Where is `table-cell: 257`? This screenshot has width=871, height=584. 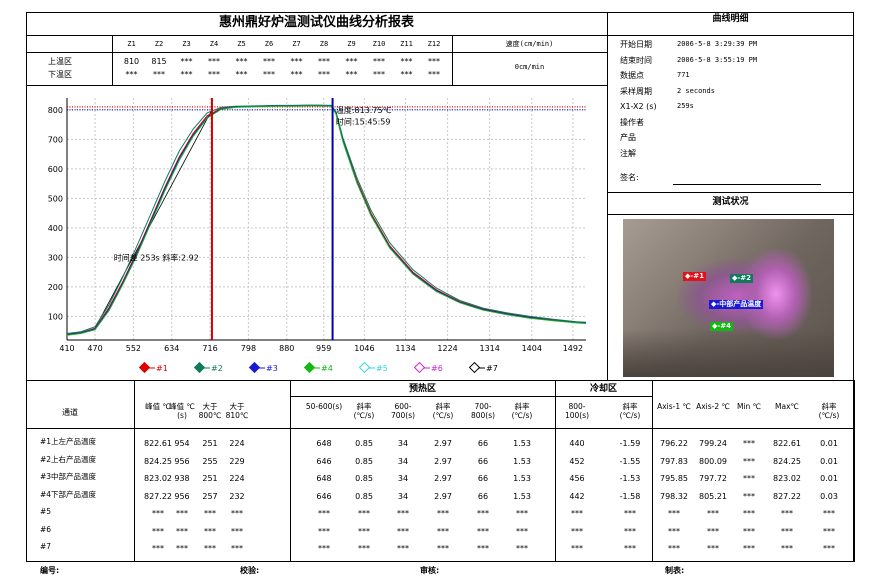 table-cell: 257 is located at coordinates (210, 496).